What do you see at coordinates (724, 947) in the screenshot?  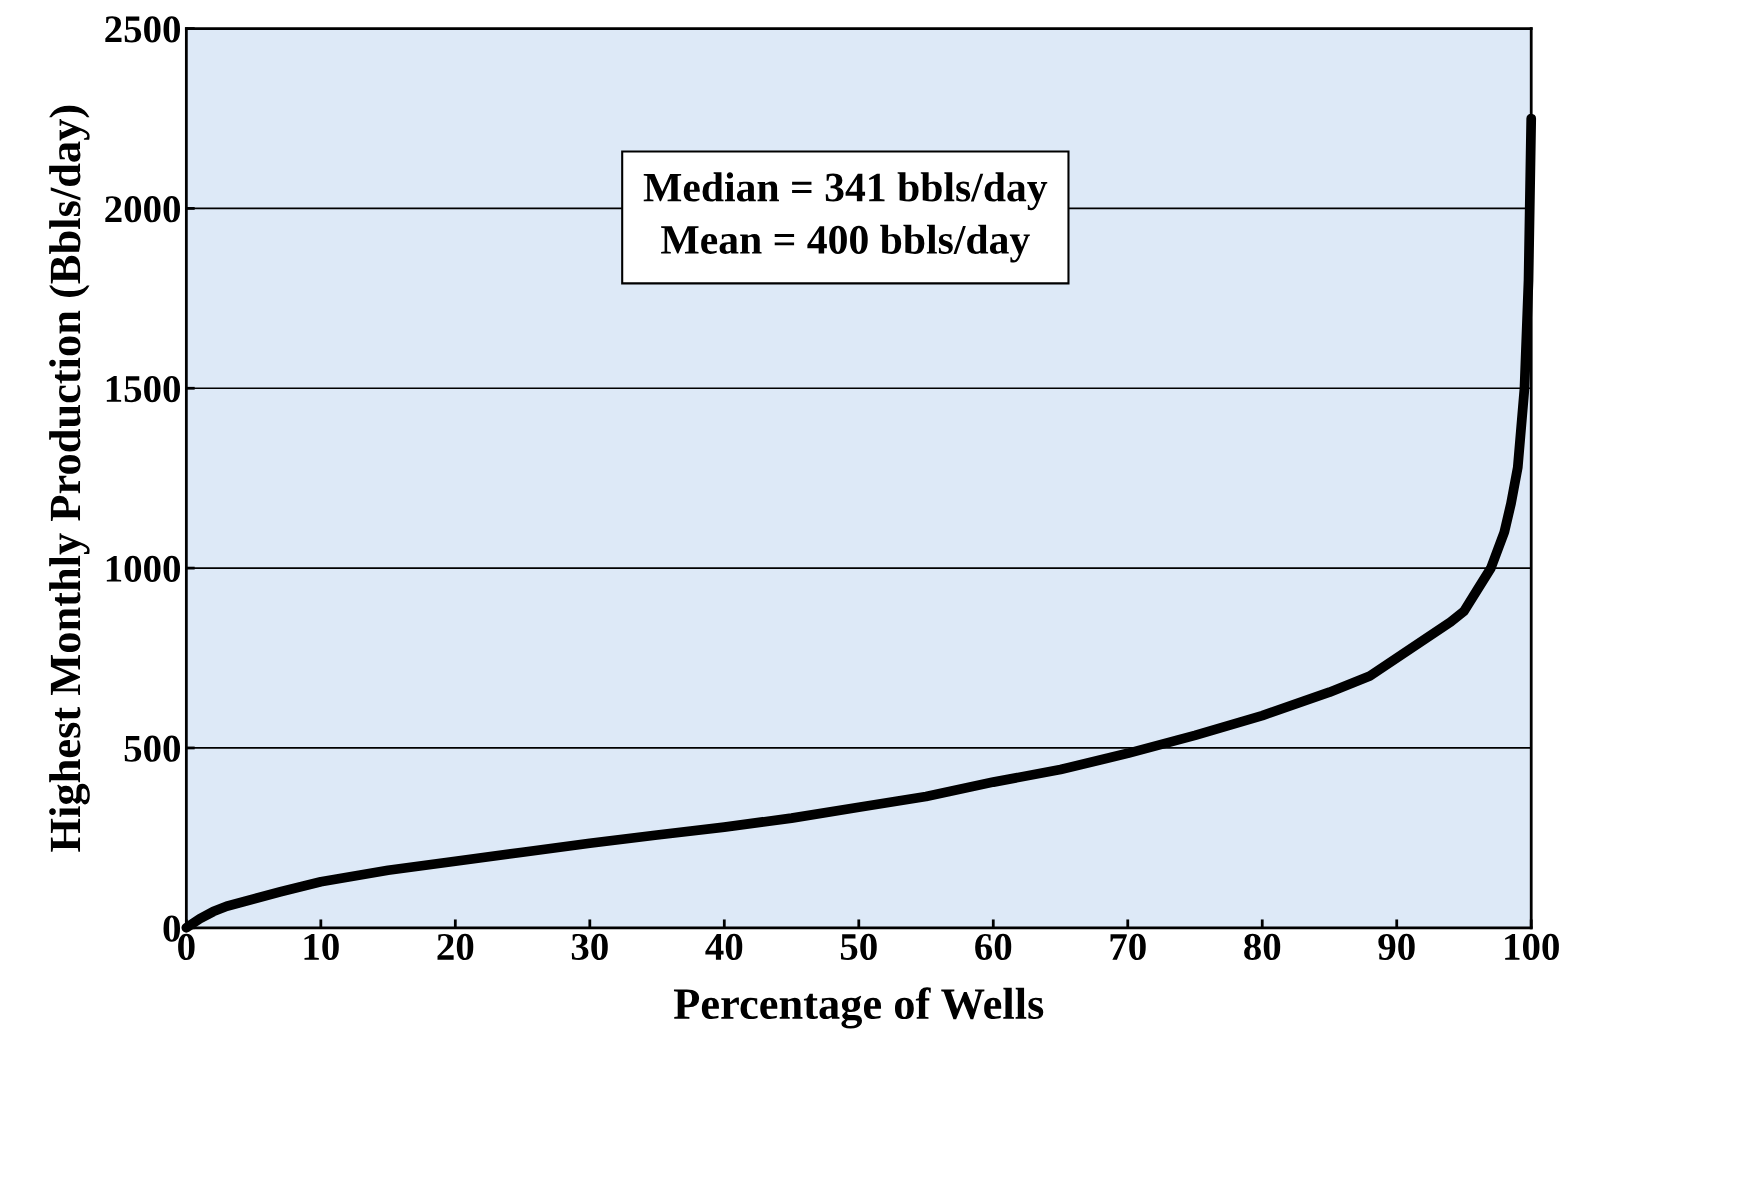 I see `x-tick-label: 40` at bounding box center [724, 947].